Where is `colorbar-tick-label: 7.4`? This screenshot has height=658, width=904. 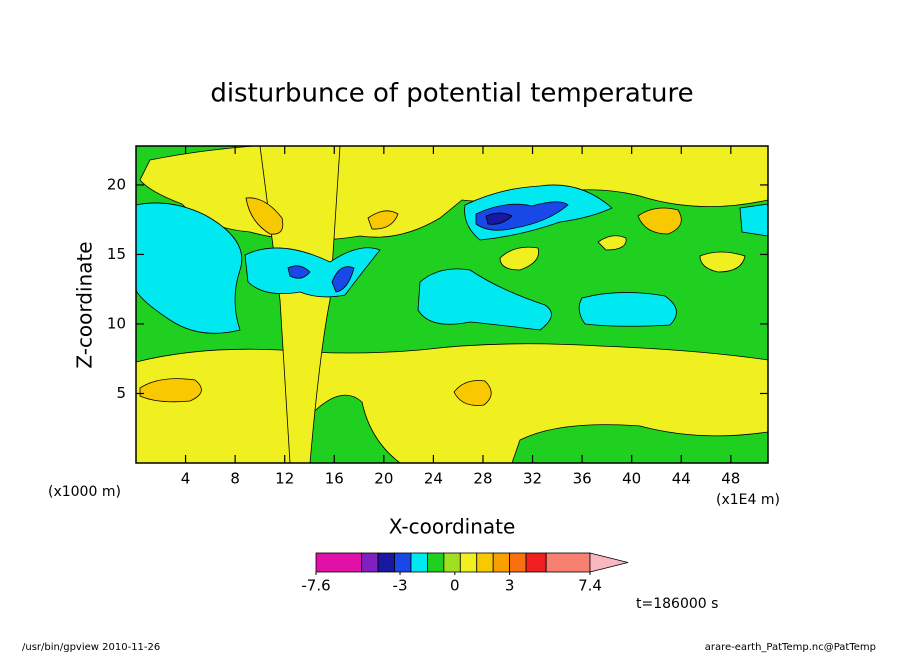 colorbar-tick-label: 7.4 is located at coordinates (590, 586).